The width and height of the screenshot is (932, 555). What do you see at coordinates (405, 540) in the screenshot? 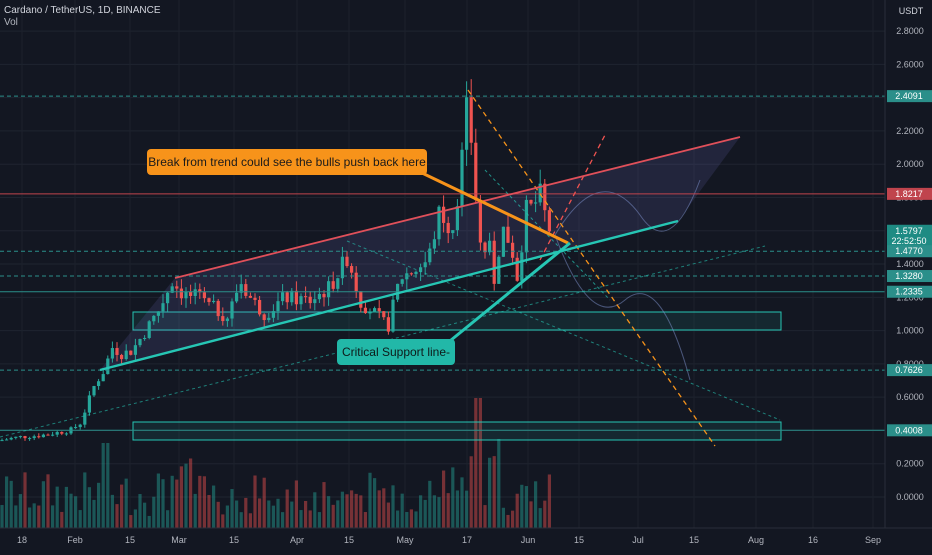
I see `time-tick-label: May` at bounding box center [405, 540].